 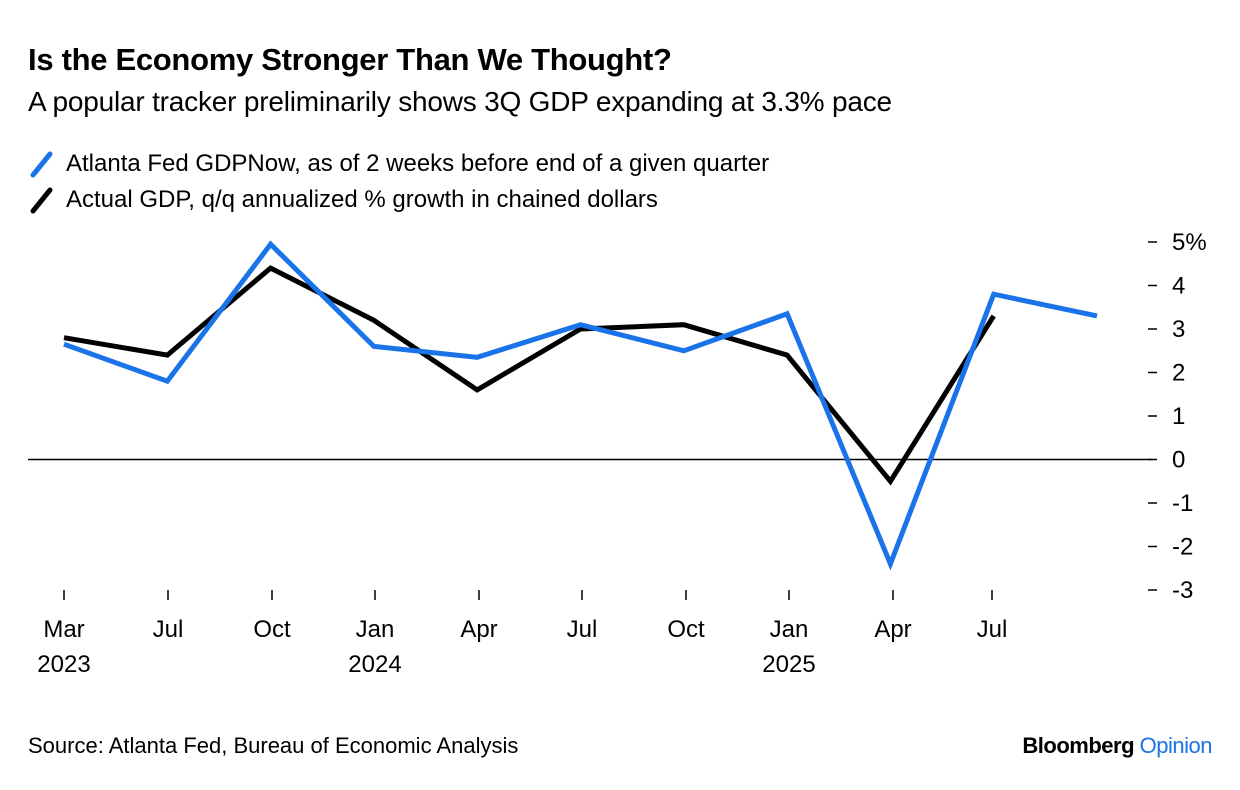 I want to click on y-tick-label: 2, so click(x=1178, y=373).